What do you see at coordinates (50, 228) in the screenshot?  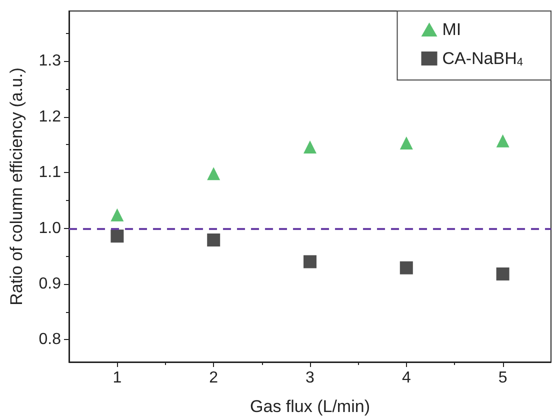 I see `y-tick-label: 1.0` at bounding box center [50, 228].